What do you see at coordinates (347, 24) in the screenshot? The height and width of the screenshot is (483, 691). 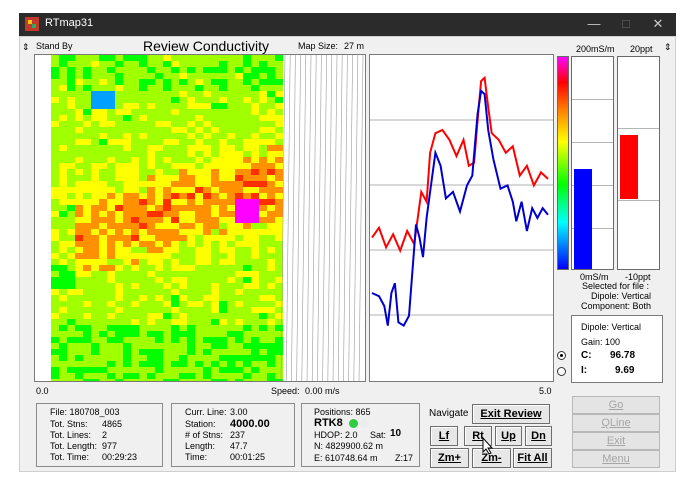 I see `title-bar: RTmap31 — □ ✕` at bounding box center [347, 24].